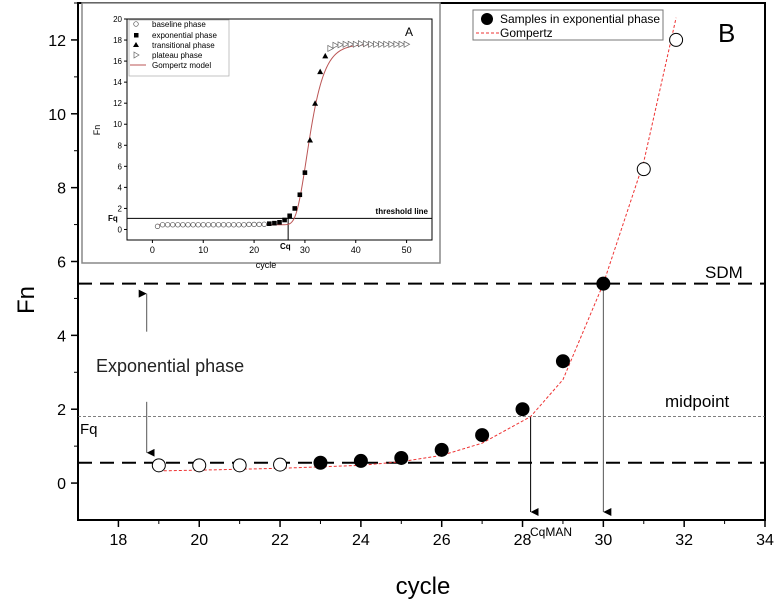 The image size is (778, 604). Describe the element at coordinates (136, 55) in the screenshot. I see `legend-marker-triangle-right` at that location.